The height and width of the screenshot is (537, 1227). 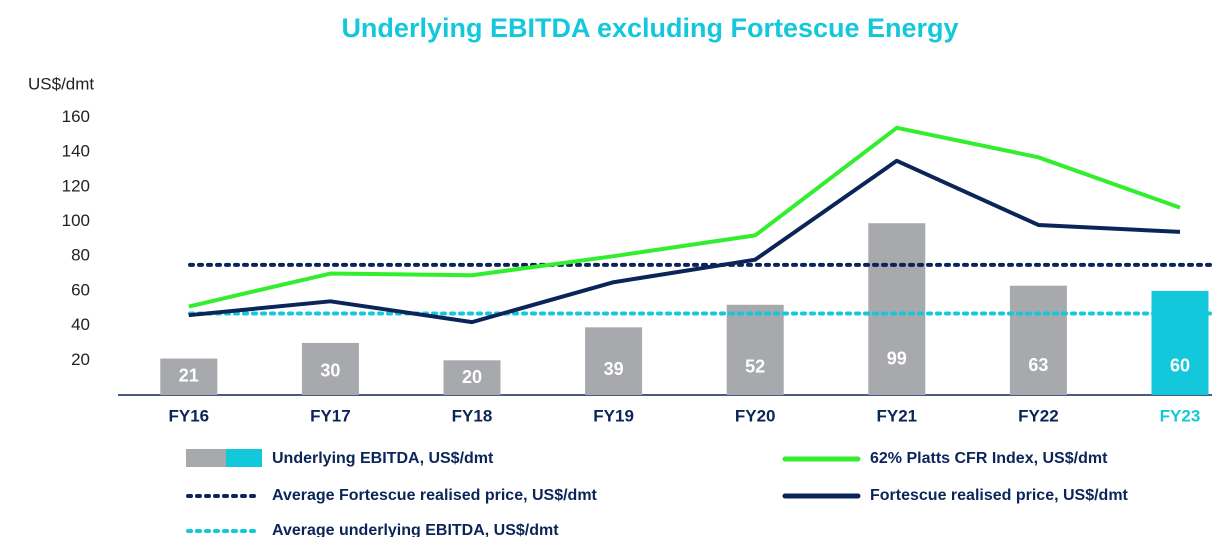 I want to click on x-tick-label: FY21, so click(x=896, y=415).